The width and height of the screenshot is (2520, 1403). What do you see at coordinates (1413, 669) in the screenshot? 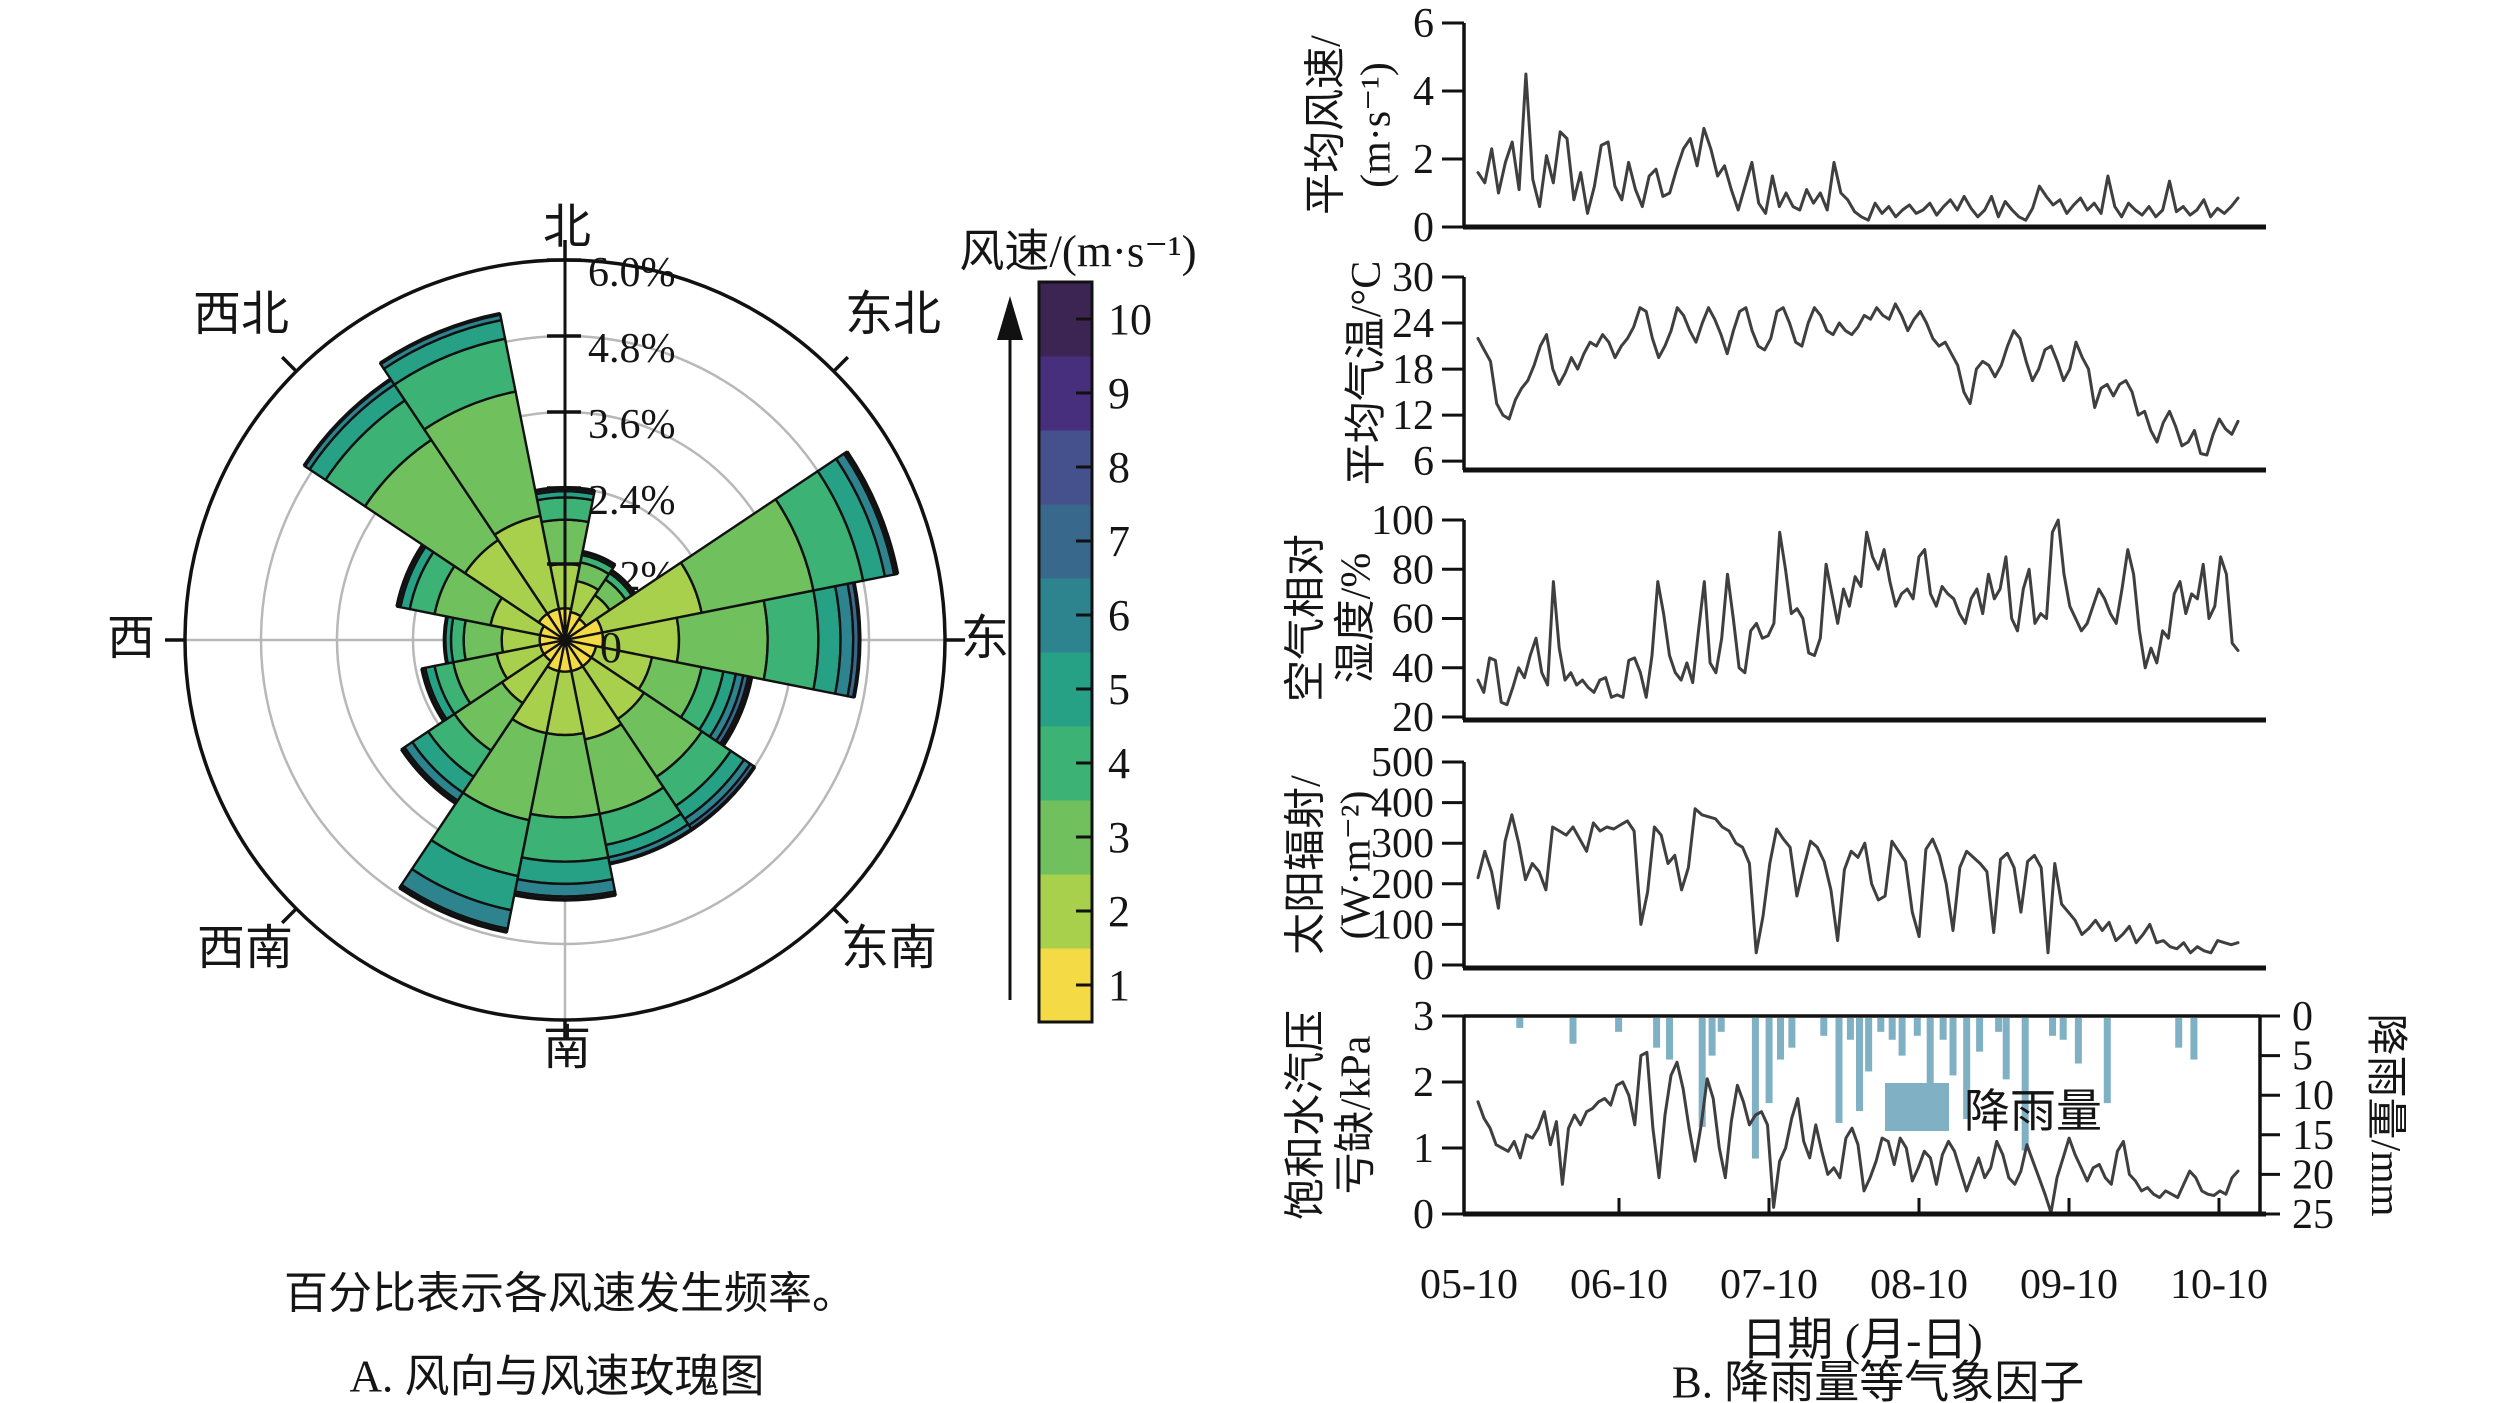
I see `y-tick-label: 40` at bounding box center [1413, 669].